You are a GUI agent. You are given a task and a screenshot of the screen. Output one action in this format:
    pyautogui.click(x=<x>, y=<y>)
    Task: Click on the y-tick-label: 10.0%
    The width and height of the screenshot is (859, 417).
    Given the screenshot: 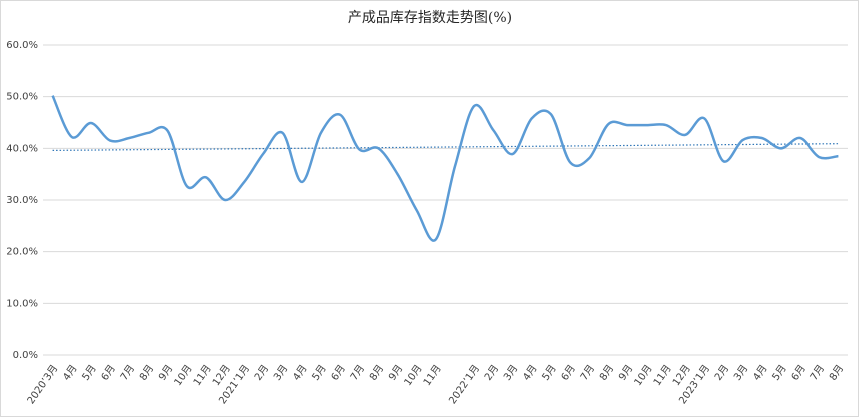 What is the action you would take?
    pyautogui.click(x=22, y=303)
    